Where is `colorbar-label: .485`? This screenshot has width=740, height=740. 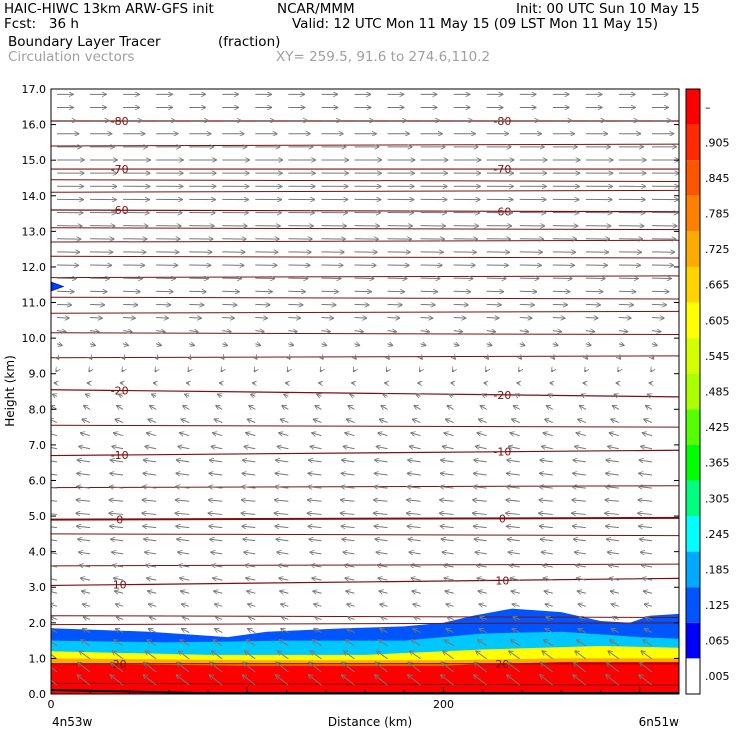
colorbar-label: .485 is located at coordinates (717, 392).